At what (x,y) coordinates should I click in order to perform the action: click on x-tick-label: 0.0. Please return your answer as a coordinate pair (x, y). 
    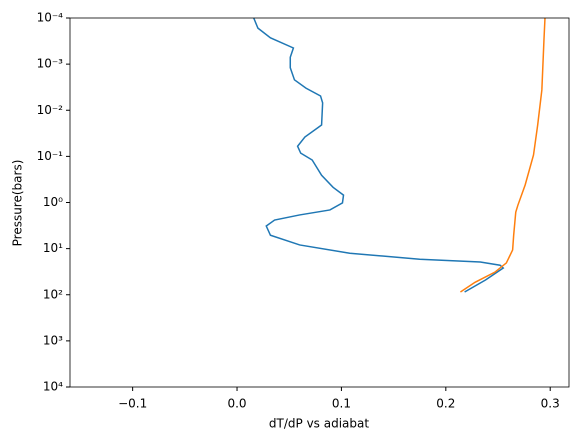
    Looking at the image, I should click on (236, 404).